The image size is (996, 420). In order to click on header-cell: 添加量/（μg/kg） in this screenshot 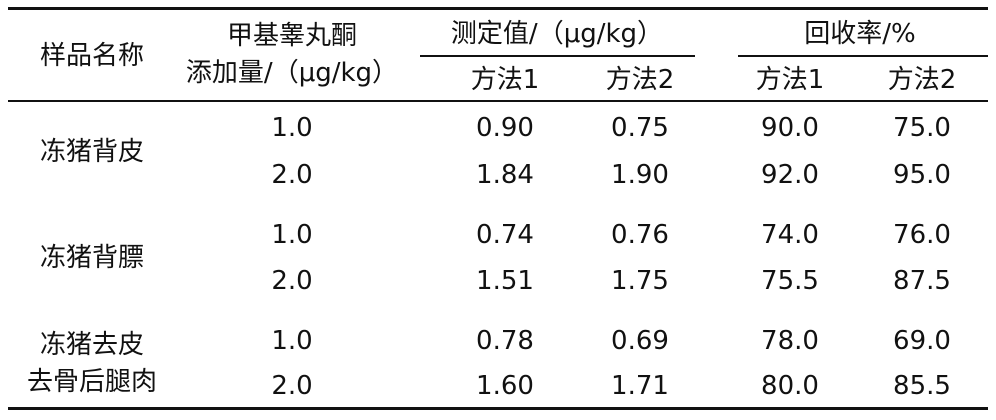, I will do `click(292, 73)`.